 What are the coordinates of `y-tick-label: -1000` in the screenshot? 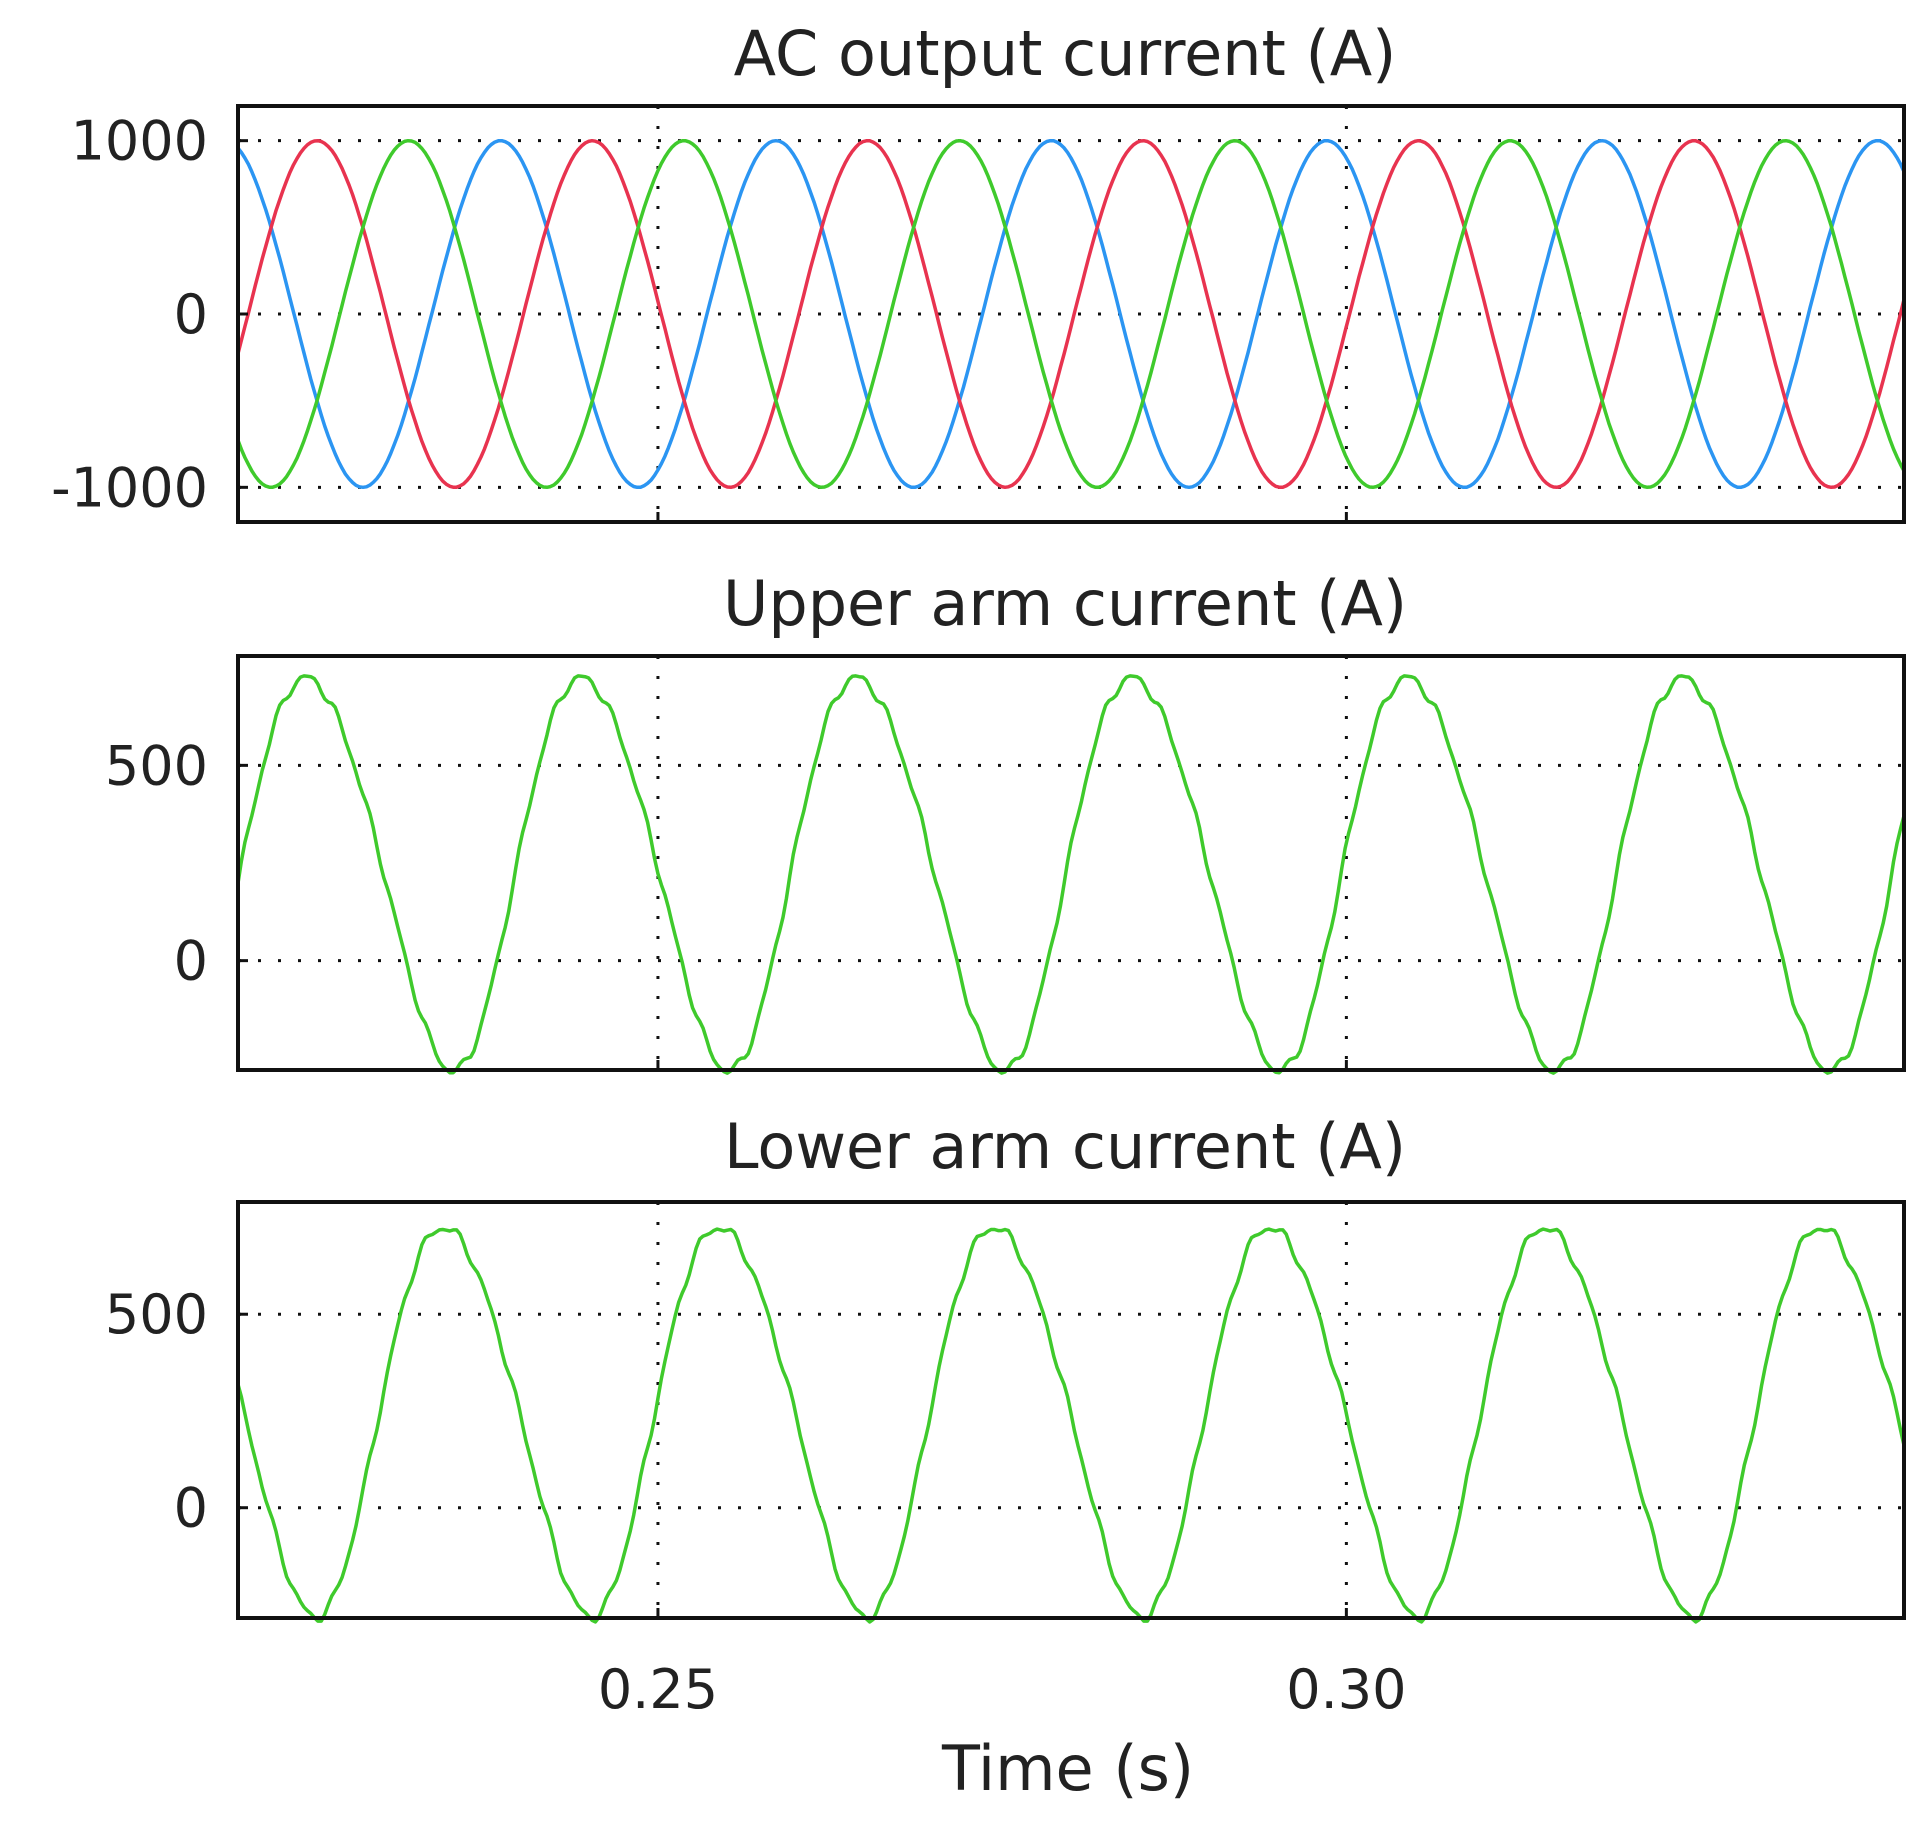 It's located at (129, 487).